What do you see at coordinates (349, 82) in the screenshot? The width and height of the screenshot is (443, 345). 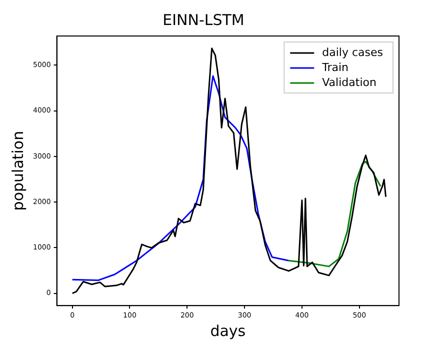 I see `legend-label: Validation` at bounding box center [349, 82].